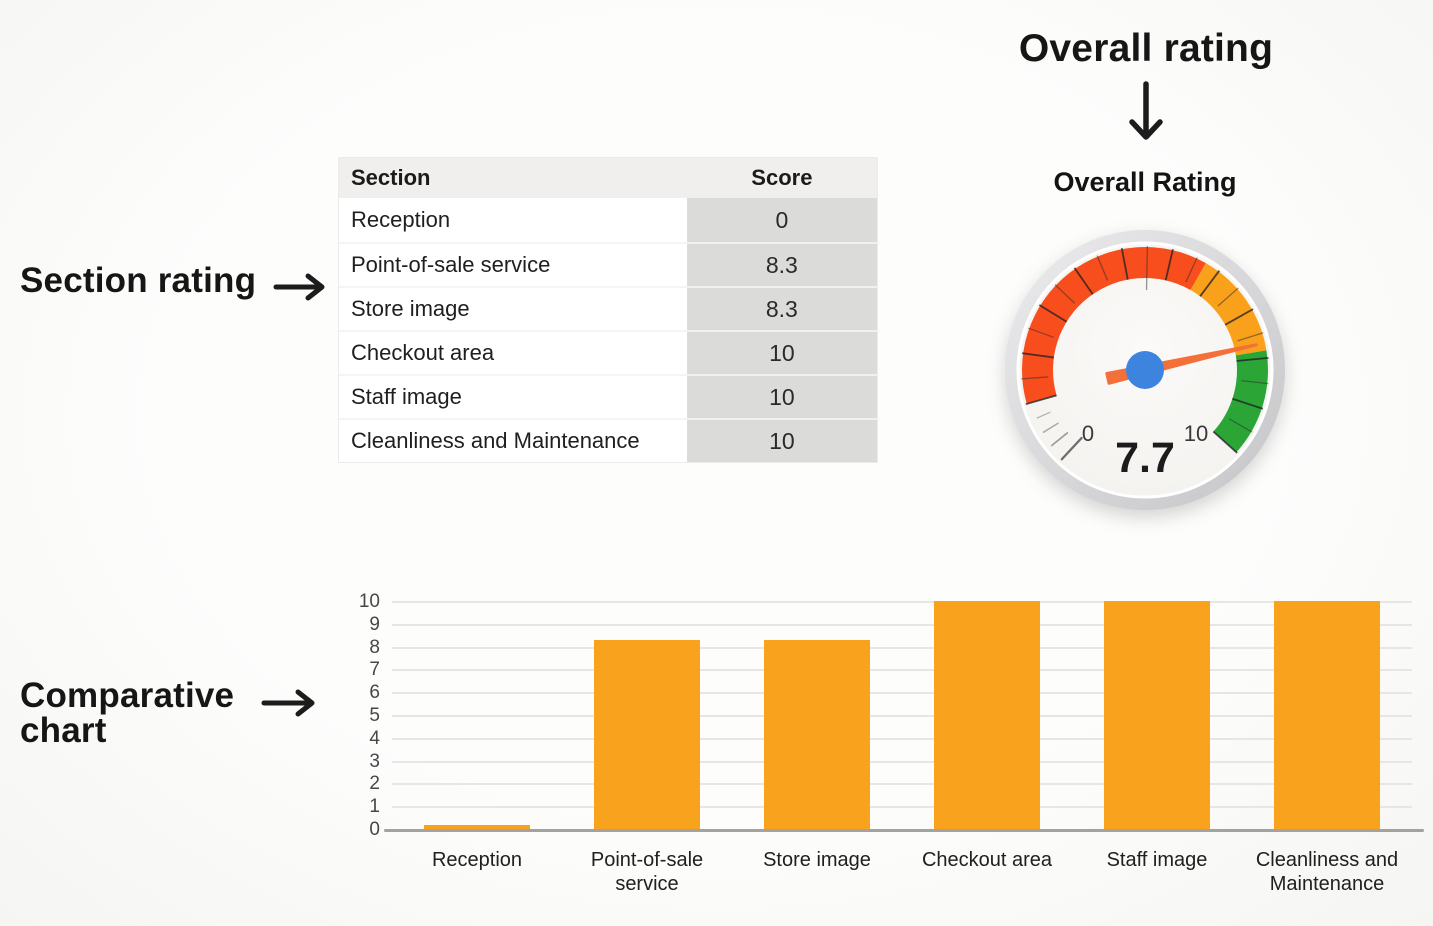  I want to click on table-row: Staff image 10, so click(608, 396).